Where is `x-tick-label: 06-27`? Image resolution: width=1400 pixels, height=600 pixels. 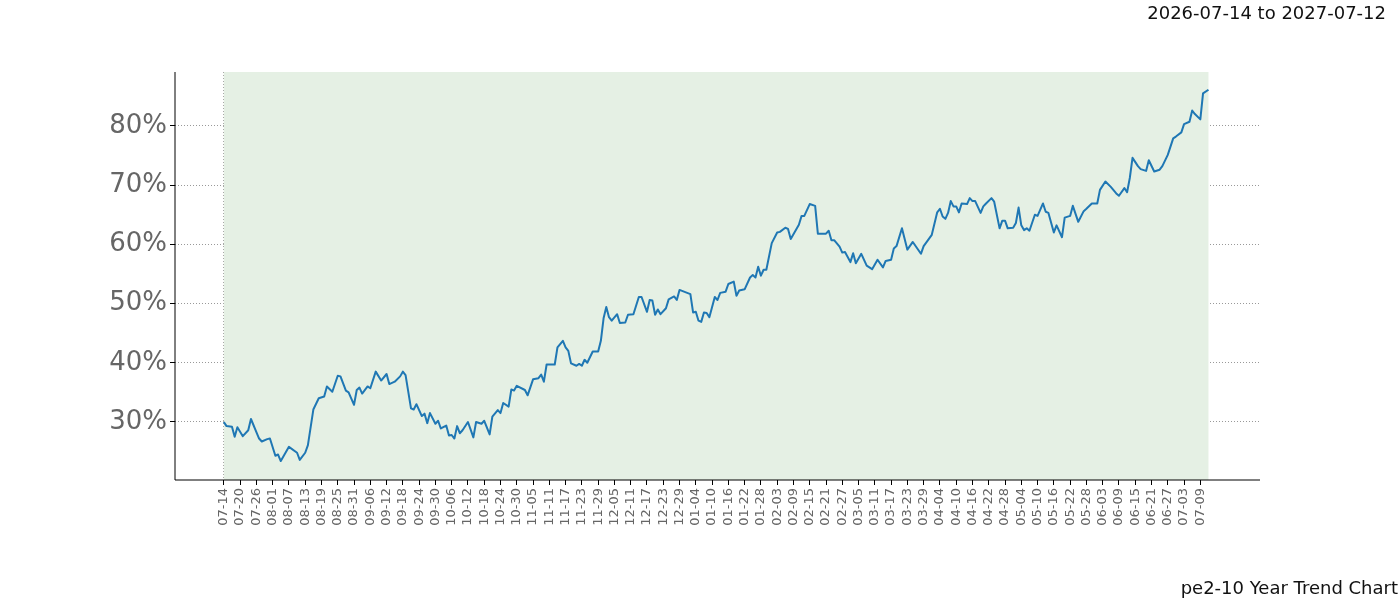 x-tick-label: 06-27 is located at coordinates (1167, 507).